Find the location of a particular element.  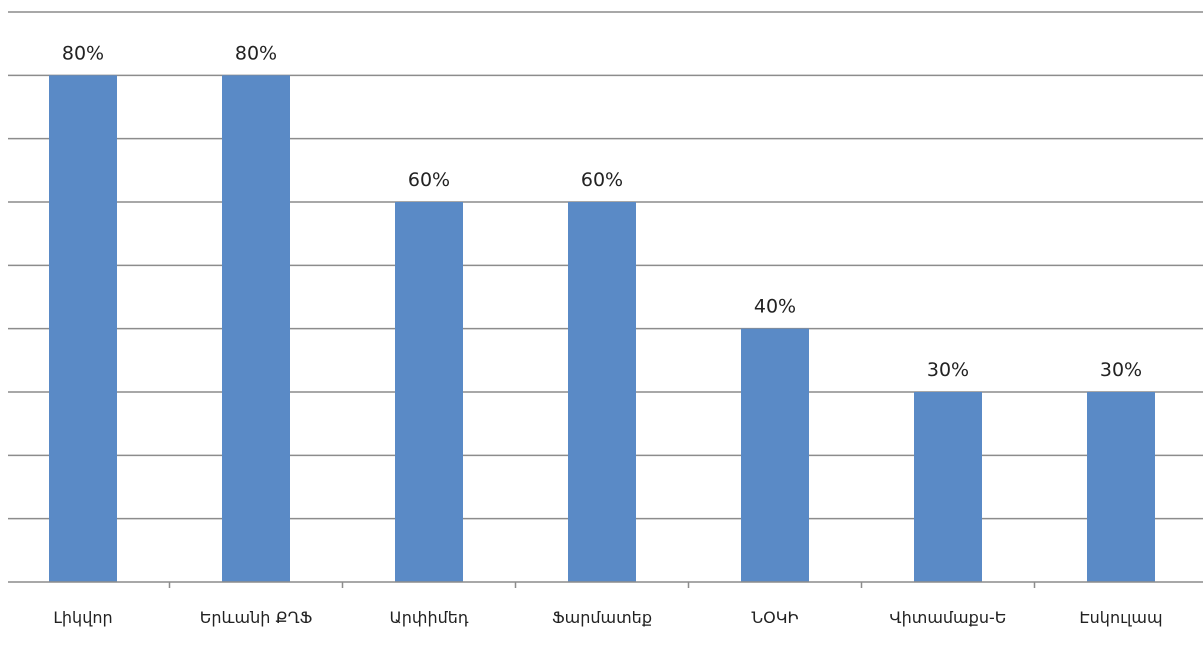

category-label-6: Վիտամաքս-Ե is located at coordinates (948, 617).